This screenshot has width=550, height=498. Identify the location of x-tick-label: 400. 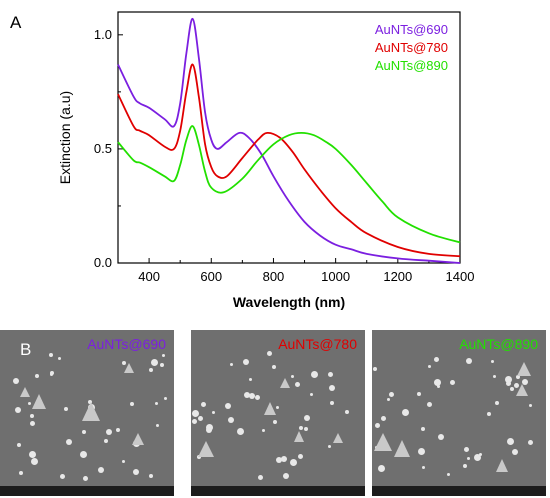
(149, 276).